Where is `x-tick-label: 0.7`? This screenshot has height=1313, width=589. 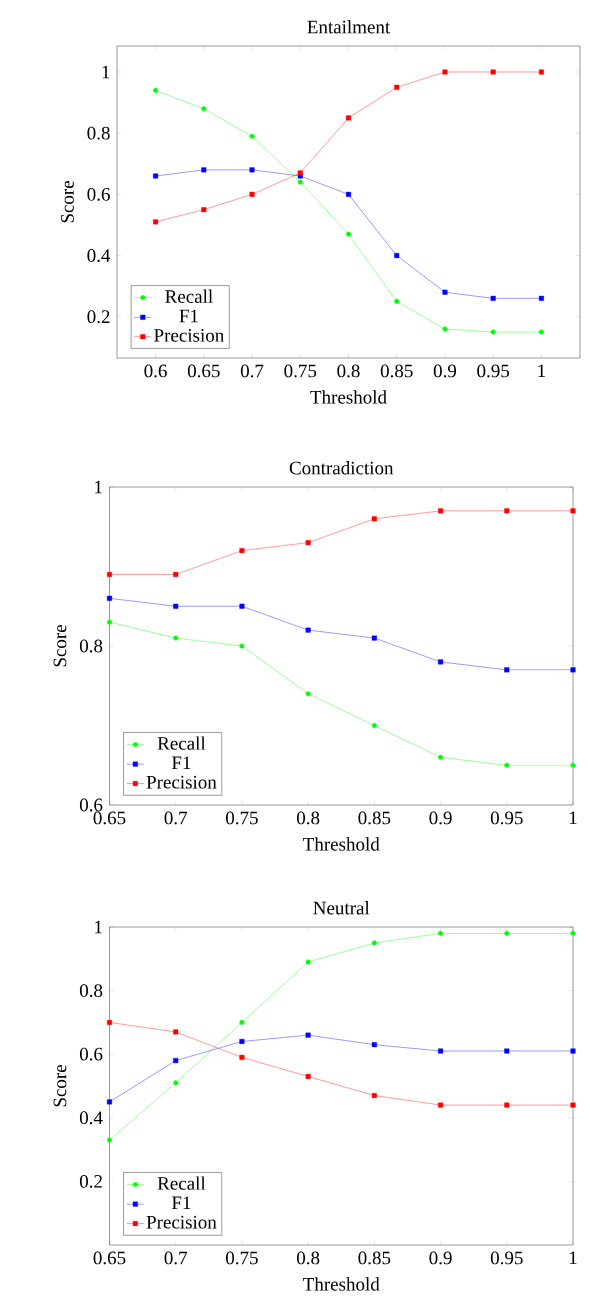 x-tick-label: 0.7 is located at coordinates (176, 1258).